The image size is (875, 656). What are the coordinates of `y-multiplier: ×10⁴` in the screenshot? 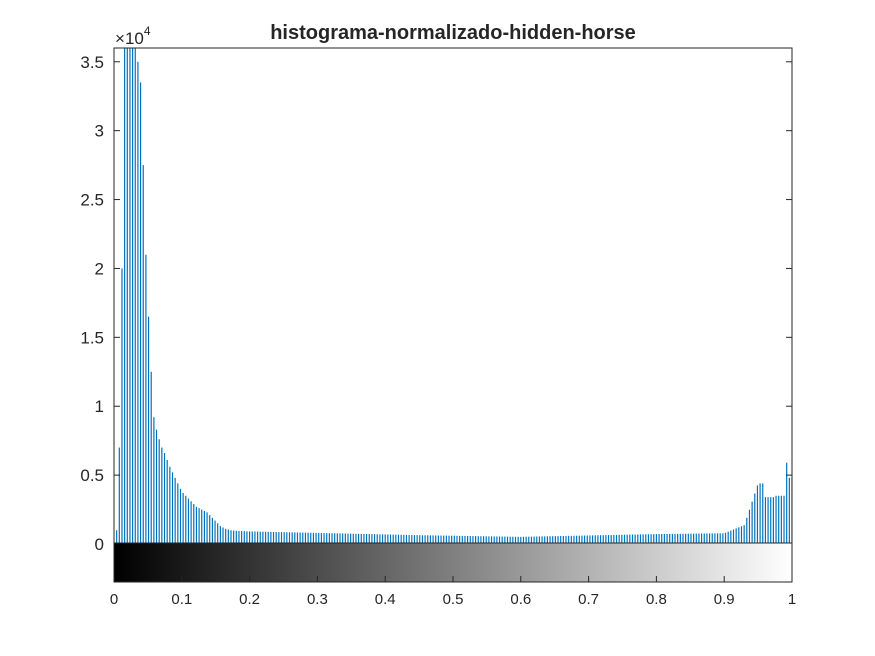 It's located at (133, 36).